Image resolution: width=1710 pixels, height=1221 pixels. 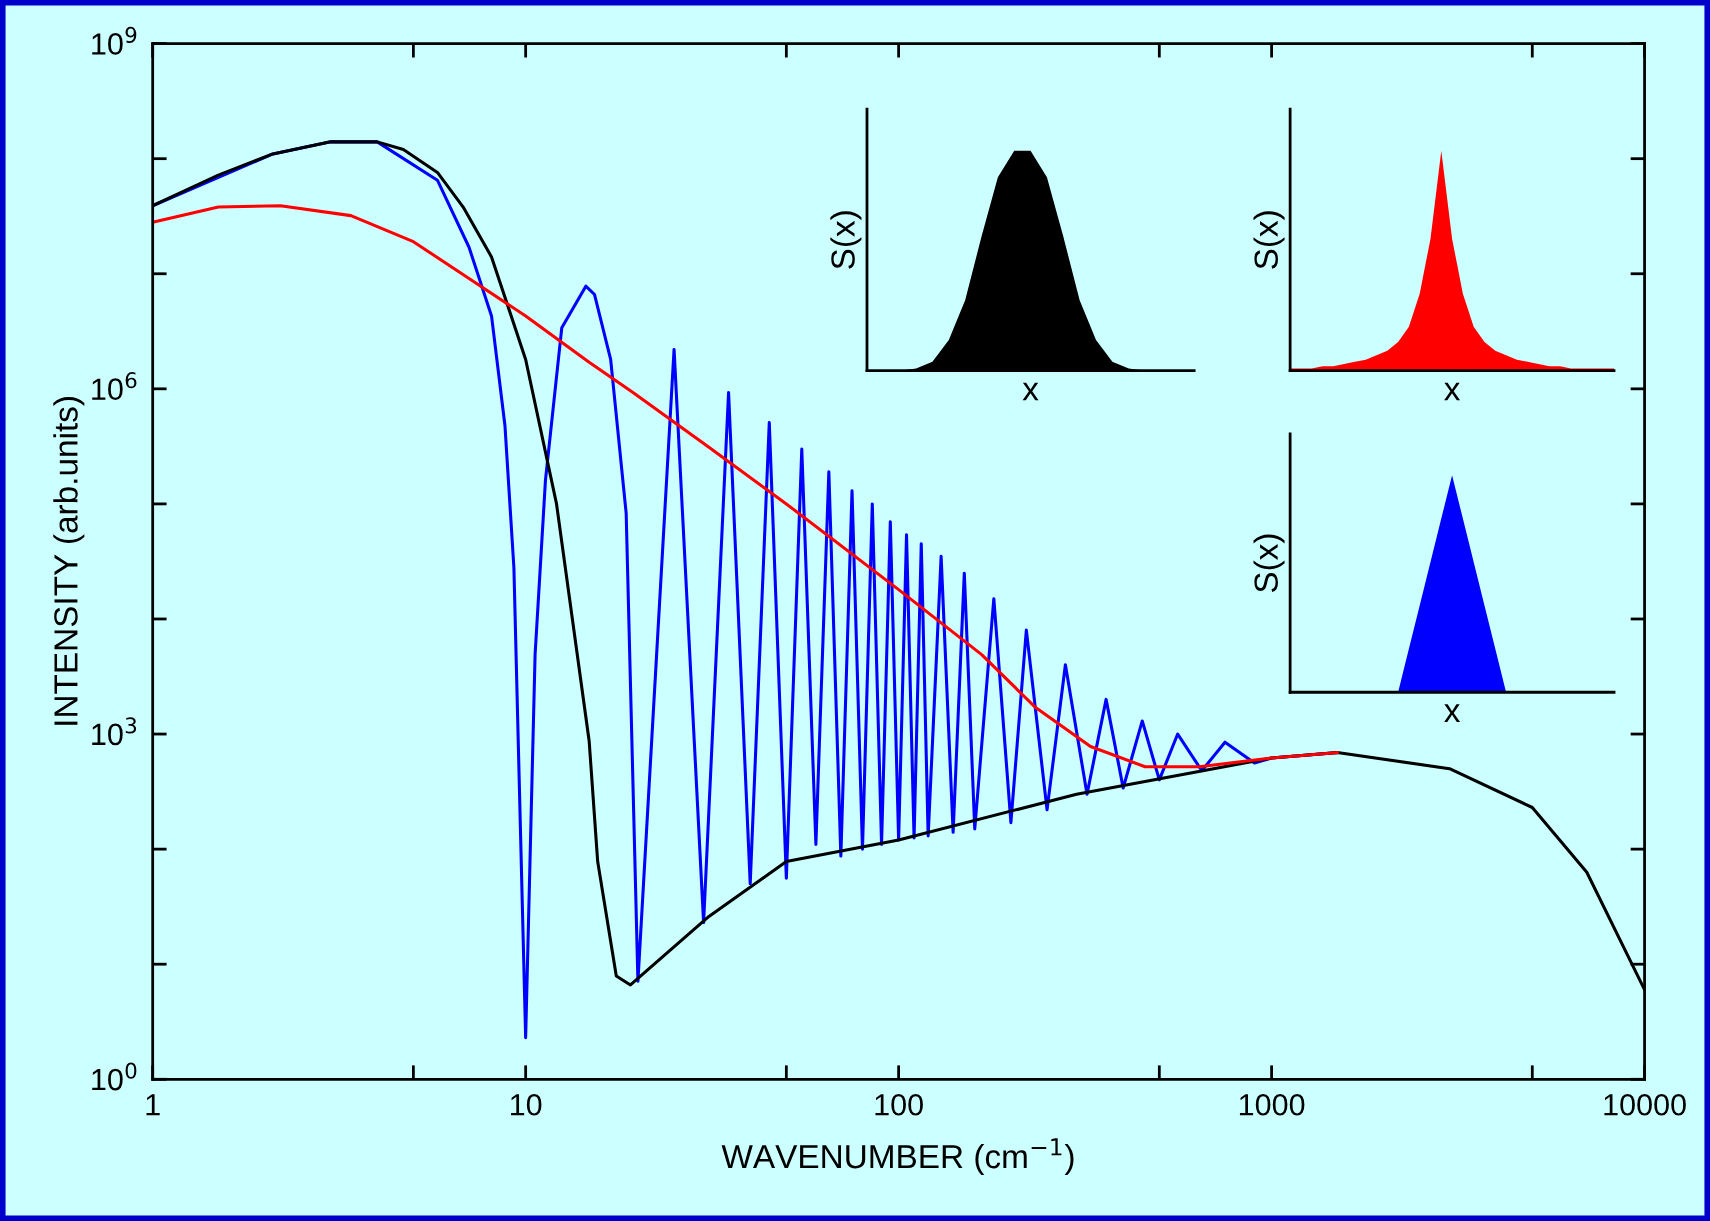 I want to click on y-axis-title: INTENSITY (arb.units), so click(x=69, y=561).